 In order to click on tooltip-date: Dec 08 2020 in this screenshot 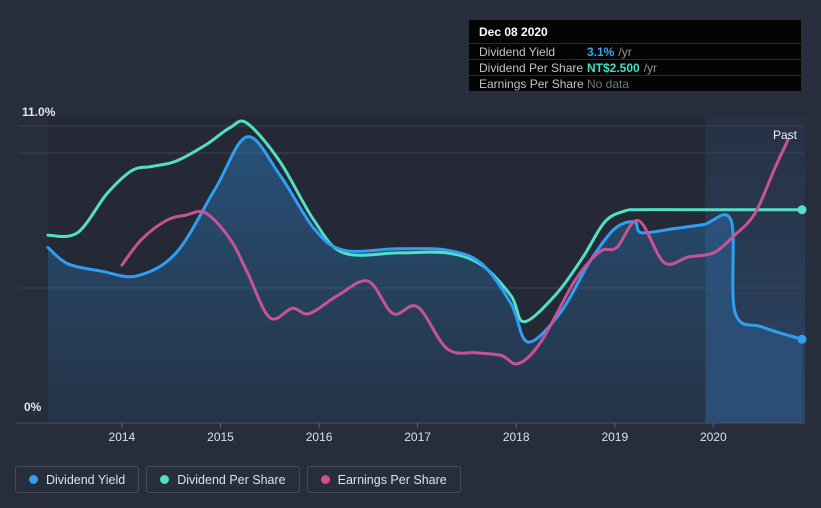, I will do `click(513, 32)`.